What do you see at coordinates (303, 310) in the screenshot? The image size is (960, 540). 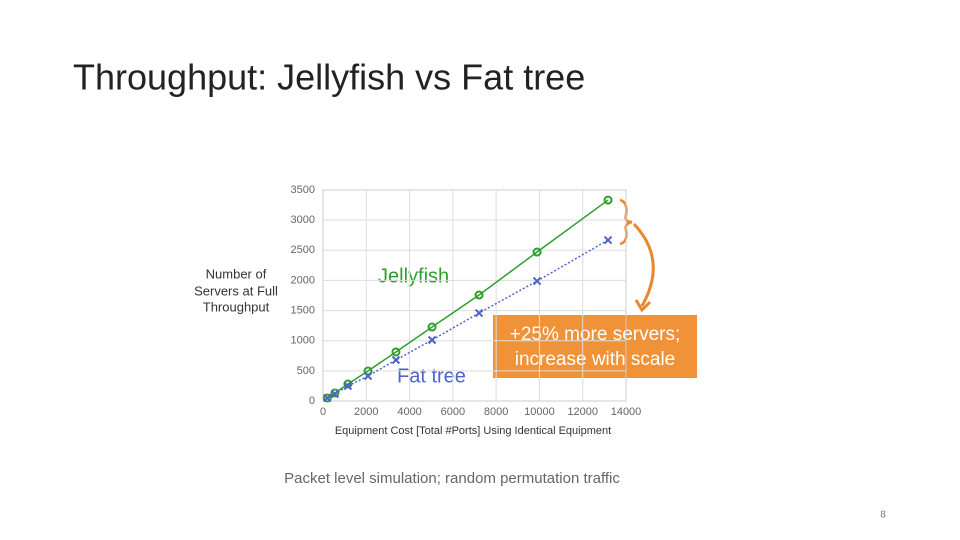 I see `y-tick-label: 1500` at bounding box center [303, 310].